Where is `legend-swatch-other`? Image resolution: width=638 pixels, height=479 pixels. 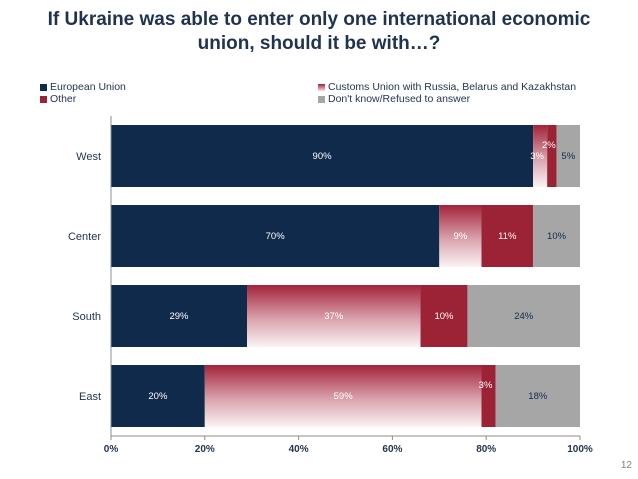
legend-swatch-other is located at coordinates (43, 99).